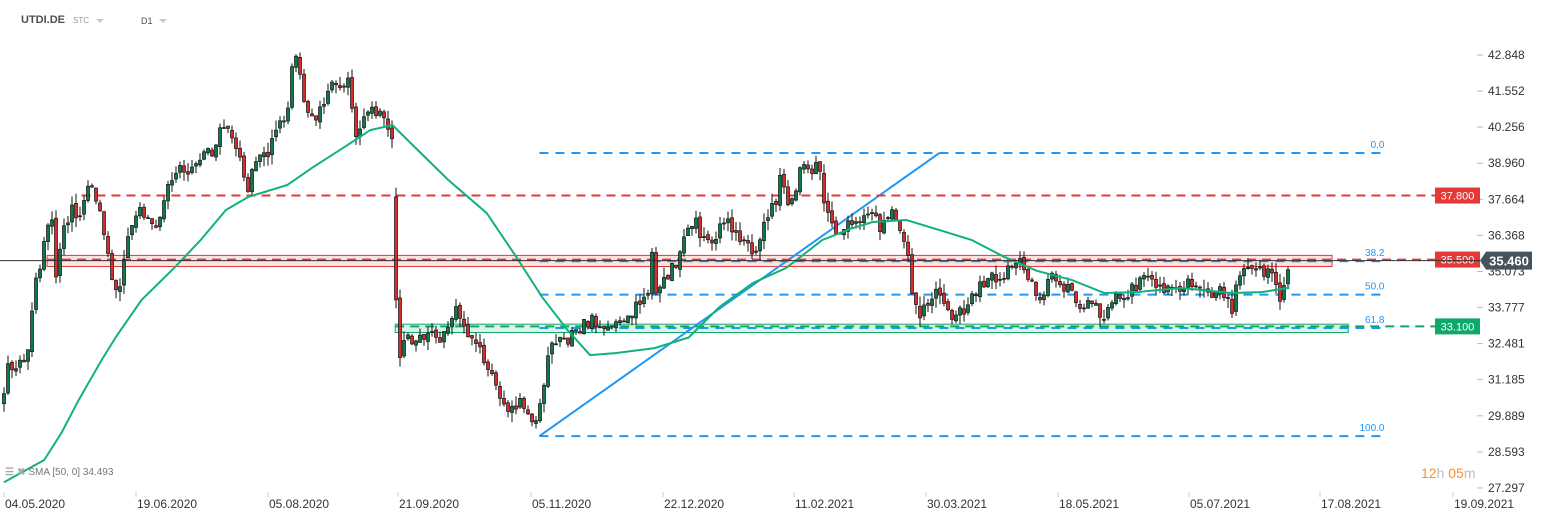 The width and height of the screenshot is (1546, 518). I want to click on type-dropdown-icon, so click(100, 21).